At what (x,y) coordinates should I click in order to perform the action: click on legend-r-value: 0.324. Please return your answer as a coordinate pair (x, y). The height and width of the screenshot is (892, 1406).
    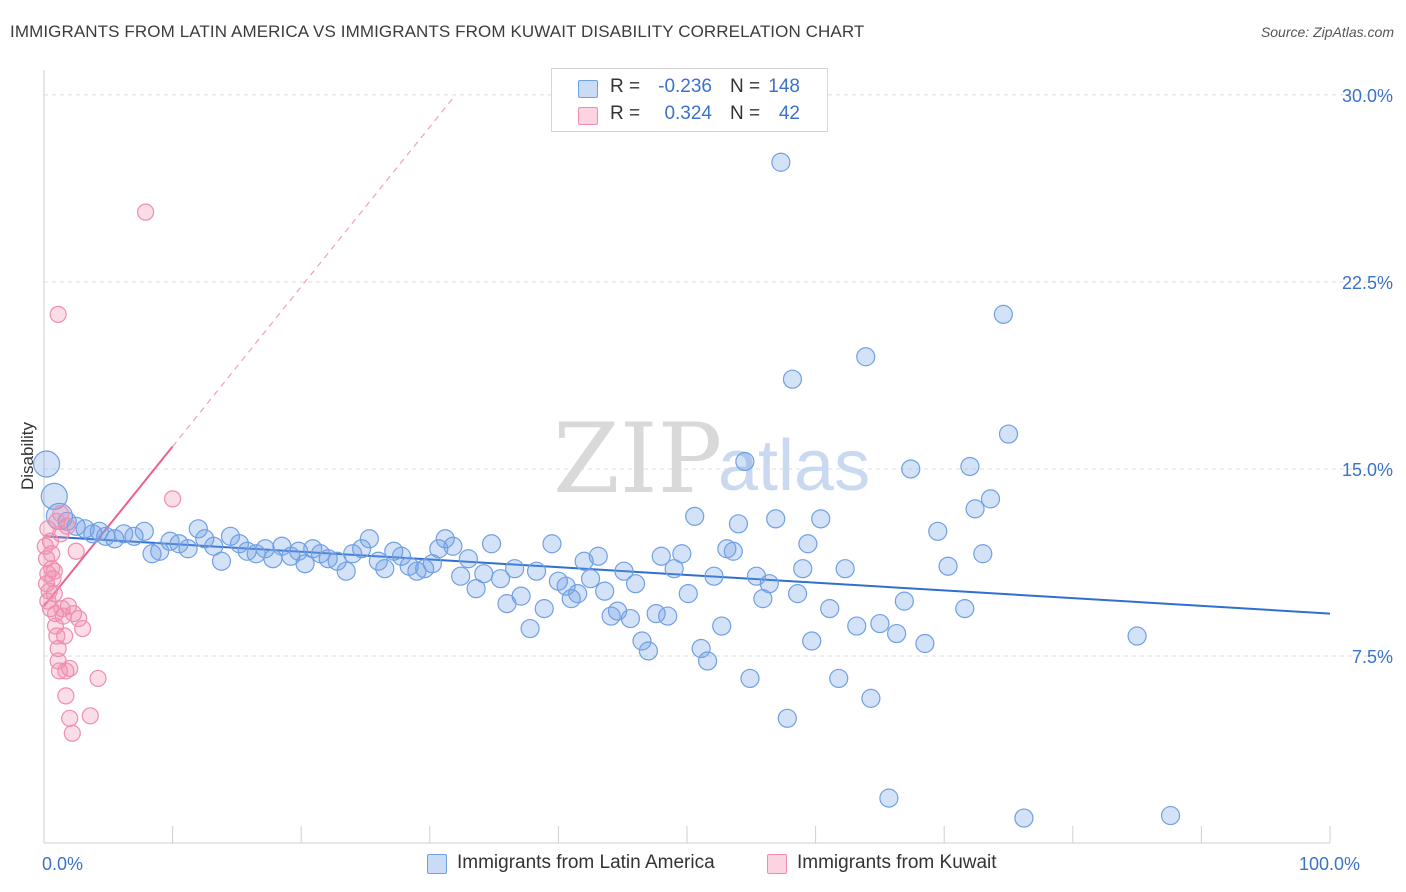
    Looking at the image, I should click on (688, 113).